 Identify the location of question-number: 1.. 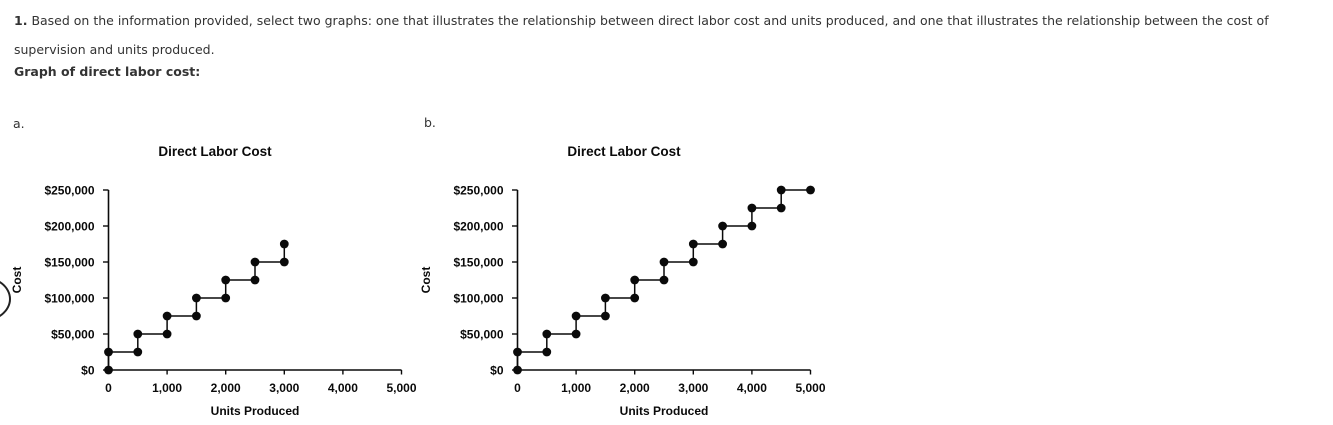
(21, 20).